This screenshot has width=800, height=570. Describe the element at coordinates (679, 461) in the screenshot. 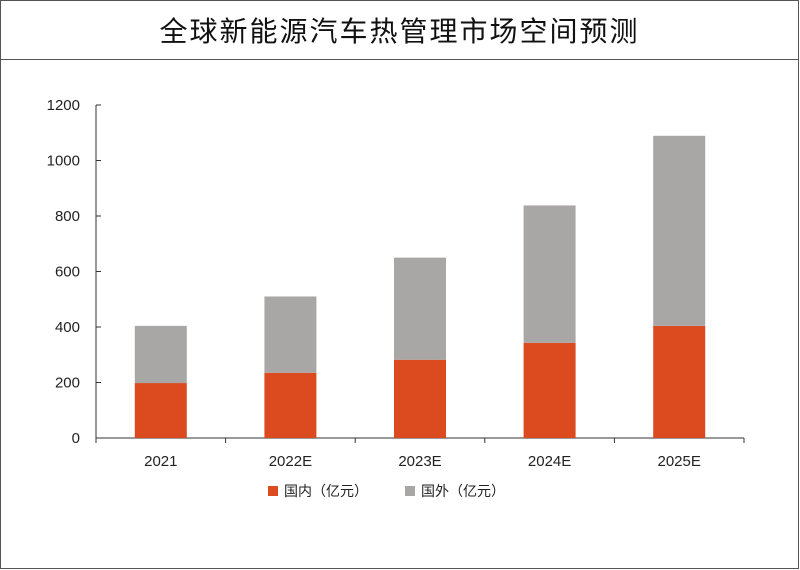

I see `x-tick-label: 2025E` at that location.